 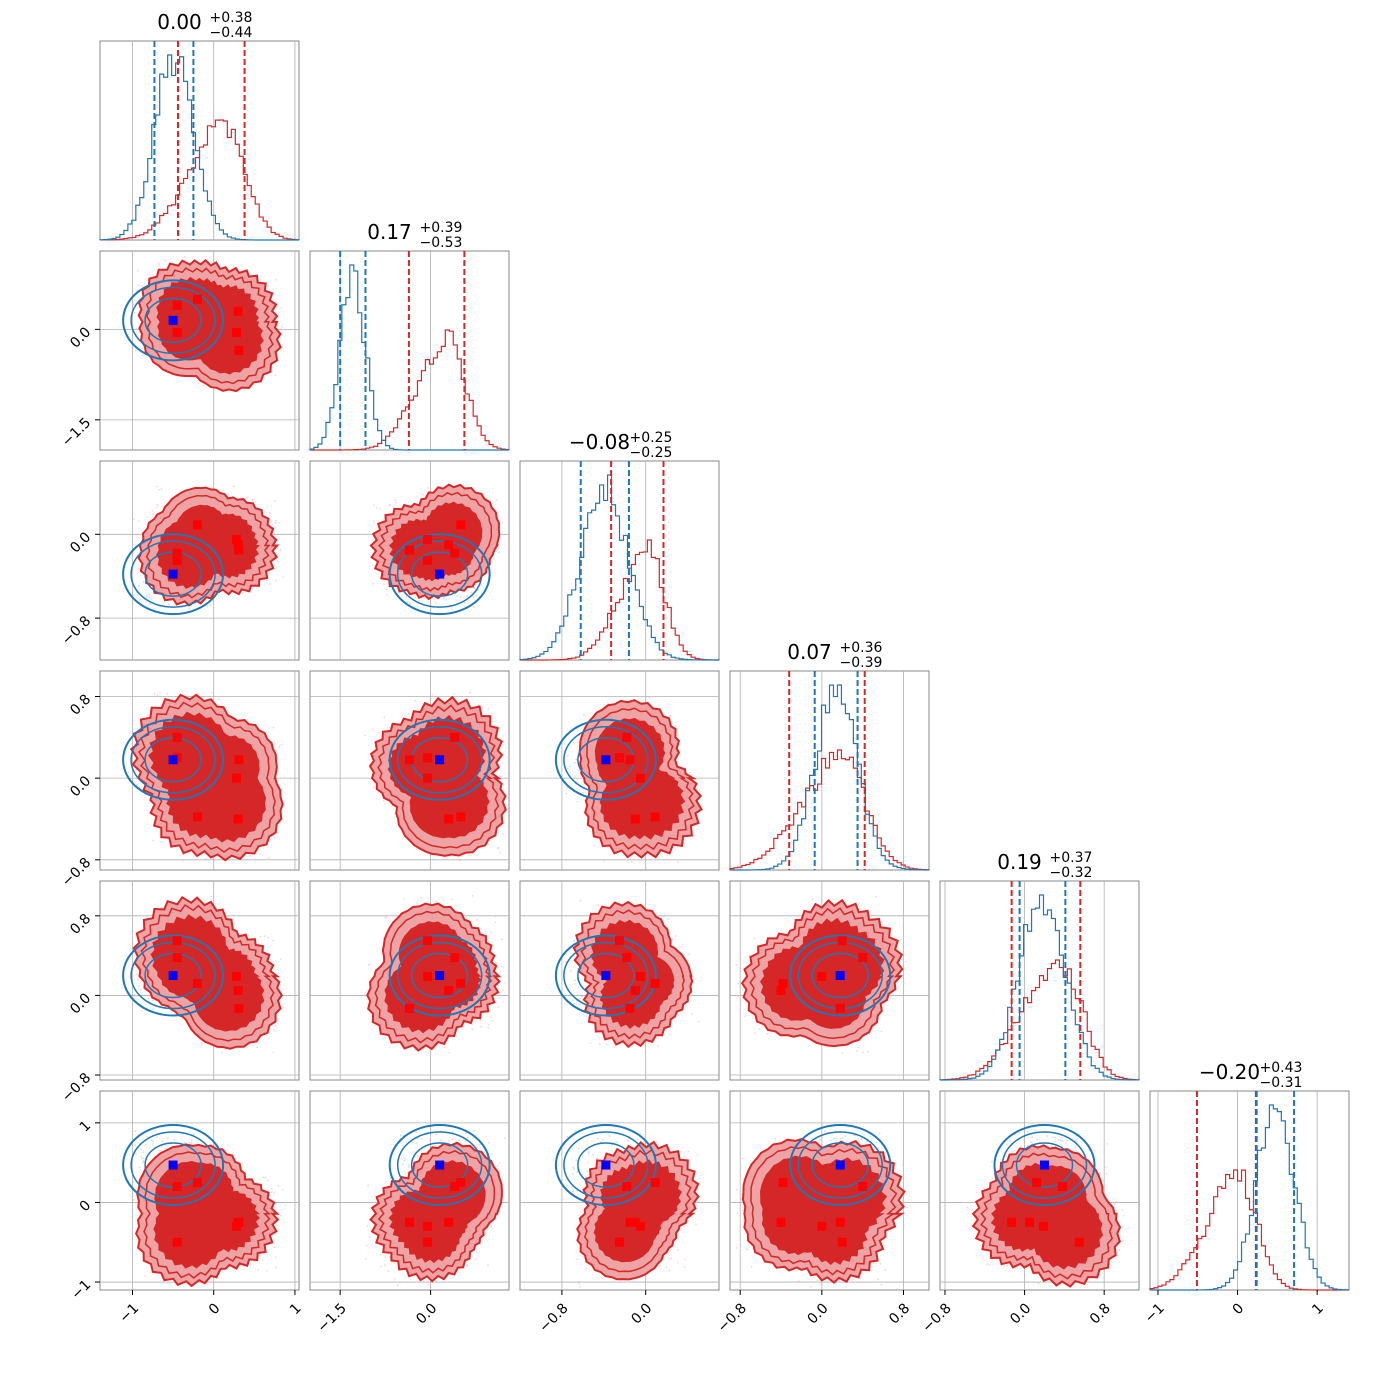 What do you see at coordinates (76, 872) in the screenshot?
I see `y-tick-label: −0.8` at bounding box center [76, 872].